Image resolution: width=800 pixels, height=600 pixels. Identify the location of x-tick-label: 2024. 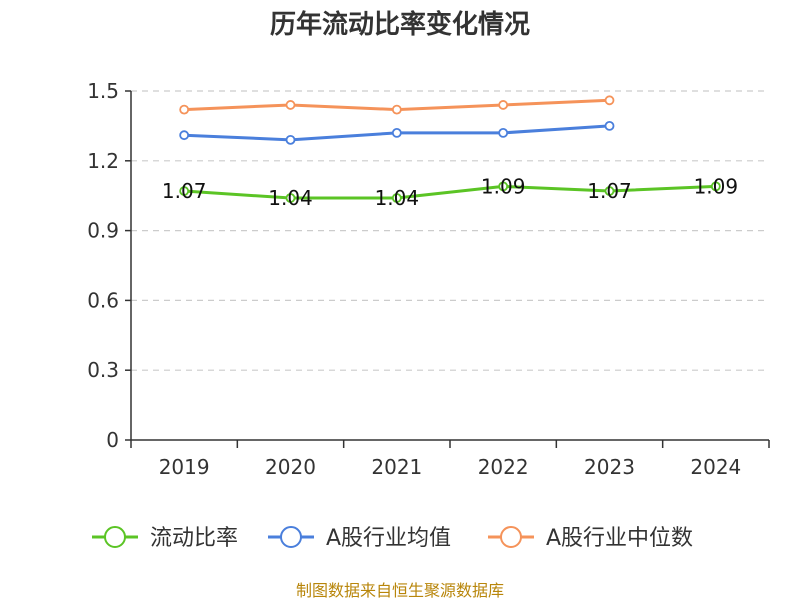
(715, 467).